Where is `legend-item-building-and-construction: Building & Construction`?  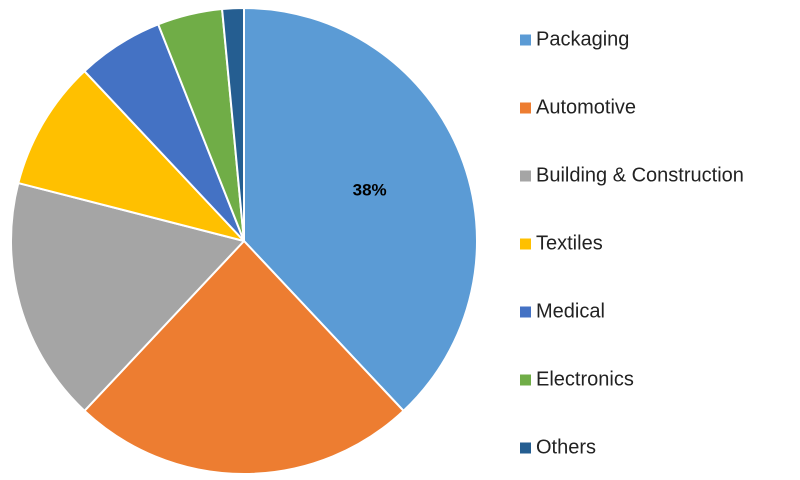 legend-item-building-and-construction: Building & Construction is located at coordinates (632, 175).